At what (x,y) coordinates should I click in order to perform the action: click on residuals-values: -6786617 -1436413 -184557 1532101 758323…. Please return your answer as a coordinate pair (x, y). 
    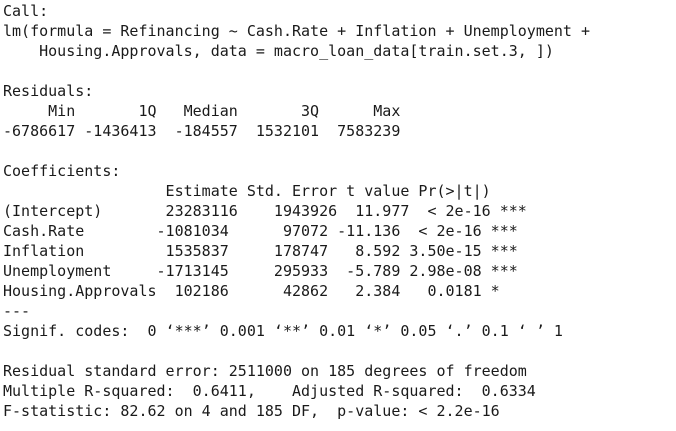
    Looking at the image, I should click on (206, 131).